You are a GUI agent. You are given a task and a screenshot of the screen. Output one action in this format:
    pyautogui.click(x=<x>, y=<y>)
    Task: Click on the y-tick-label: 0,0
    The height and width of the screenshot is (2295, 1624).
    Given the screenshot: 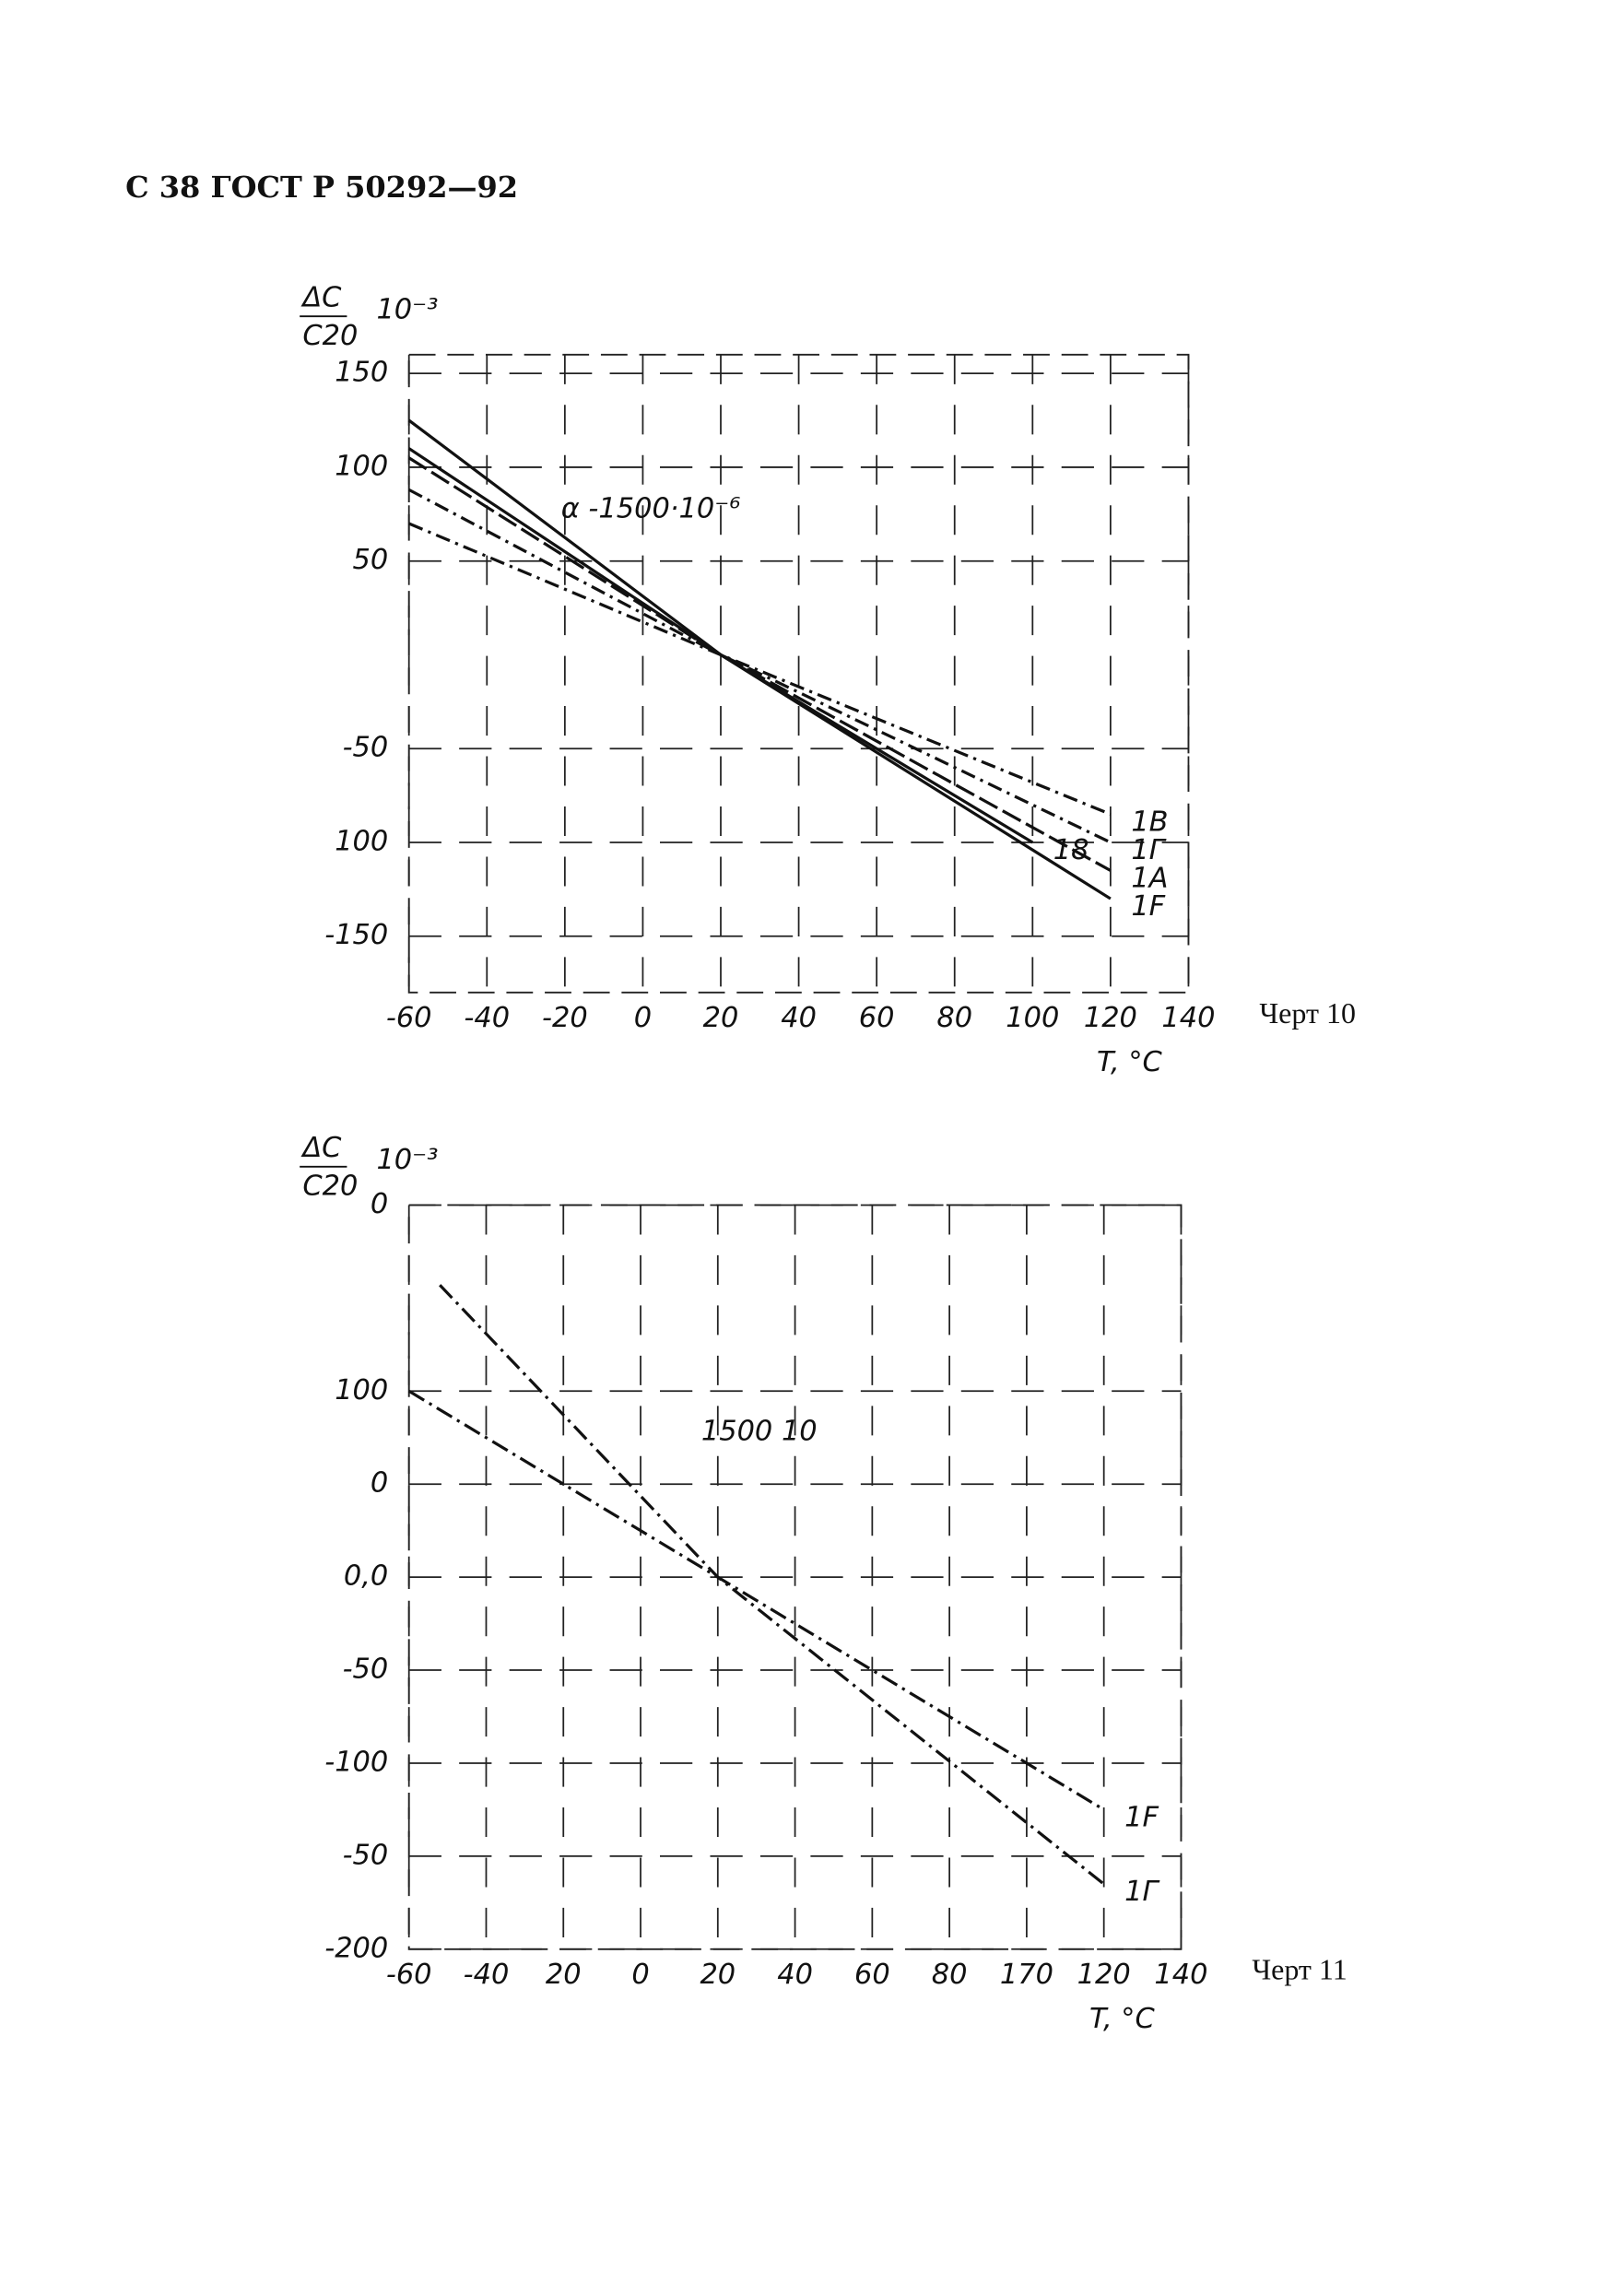 What is the action you would take?
    pyautogui.click(x=366, y=1576)
    